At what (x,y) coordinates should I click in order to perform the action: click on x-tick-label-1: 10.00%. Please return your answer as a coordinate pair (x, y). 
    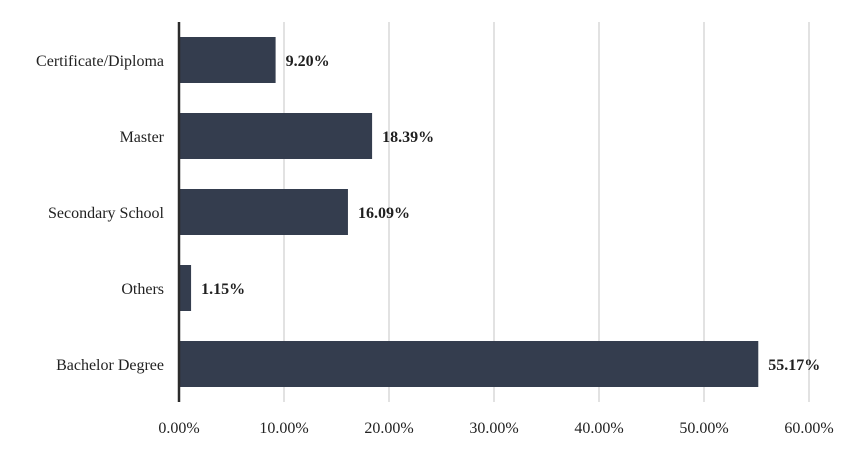
    Looking at the image, I should click on (283, 428).